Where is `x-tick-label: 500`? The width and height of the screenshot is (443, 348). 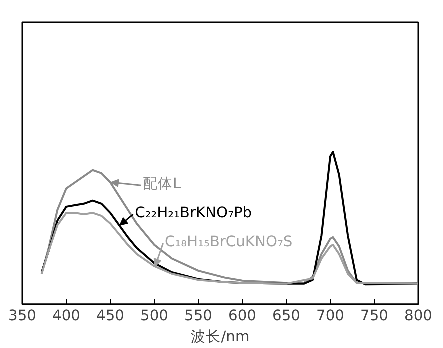
x-tick-label: 500 is located at coordinates (154, 316).